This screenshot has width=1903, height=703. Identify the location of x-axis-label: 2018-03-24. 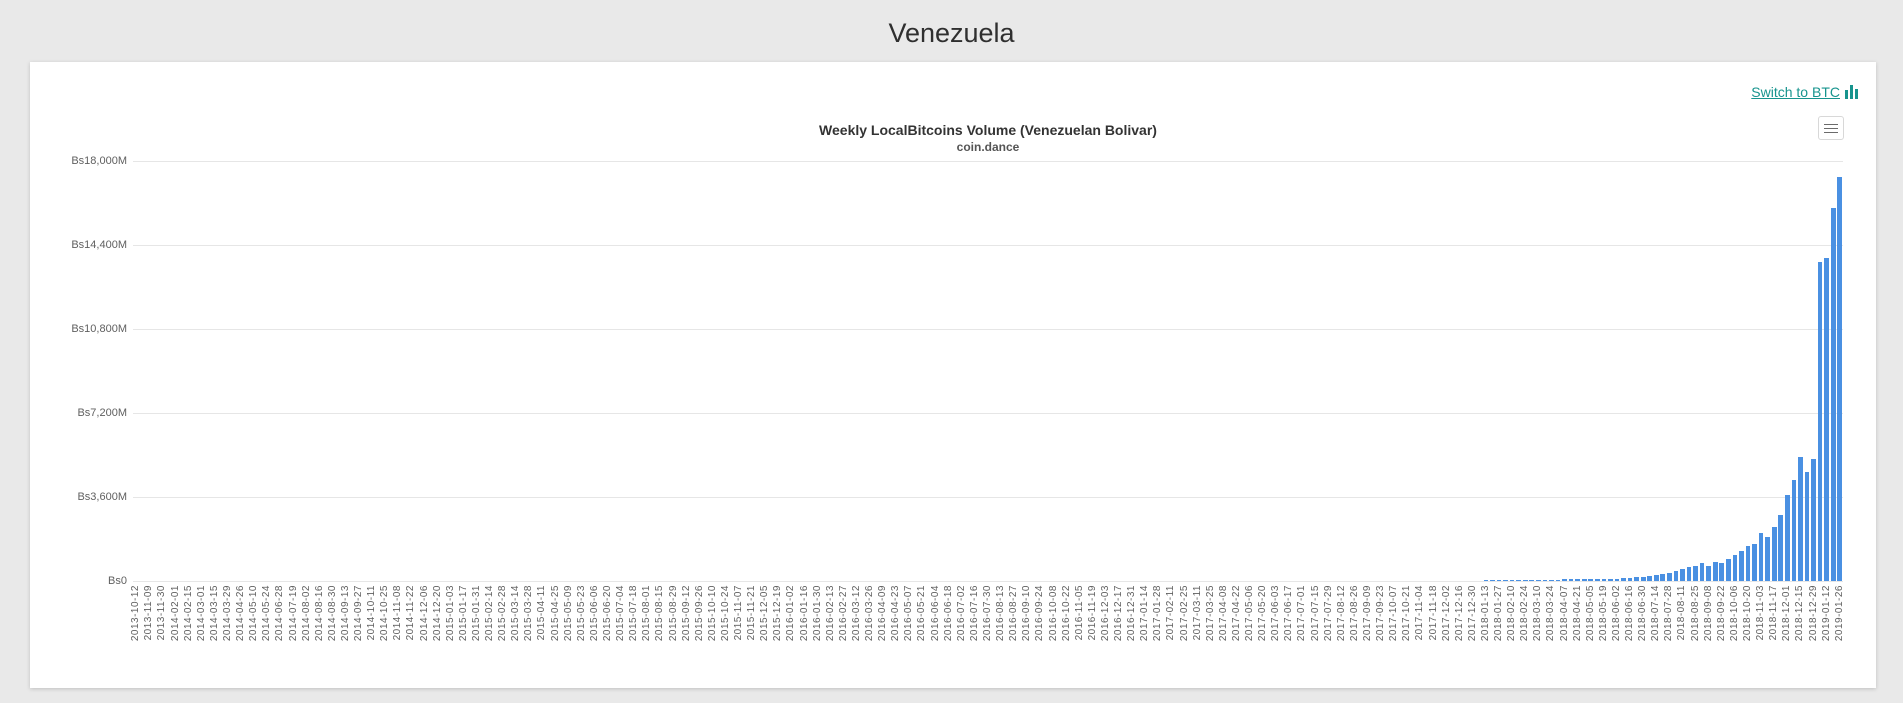
(1551, 613).